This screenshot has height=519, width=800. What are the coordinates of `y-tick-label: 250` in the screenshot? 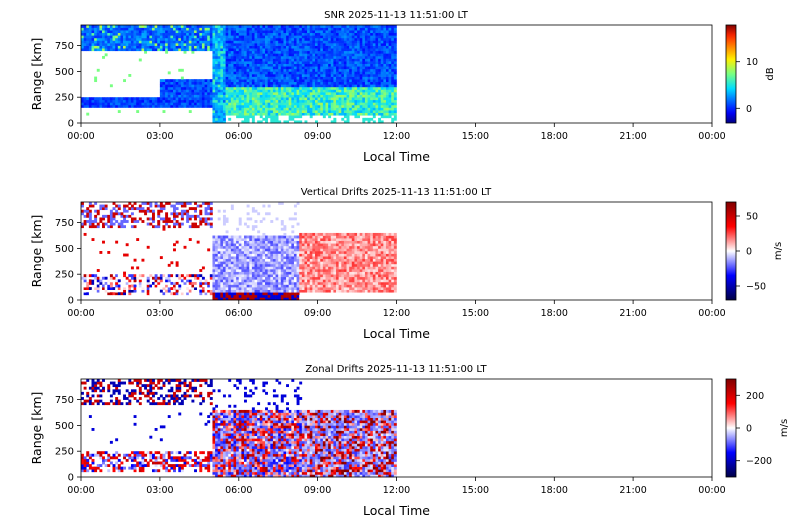 It's located at (64, 98).